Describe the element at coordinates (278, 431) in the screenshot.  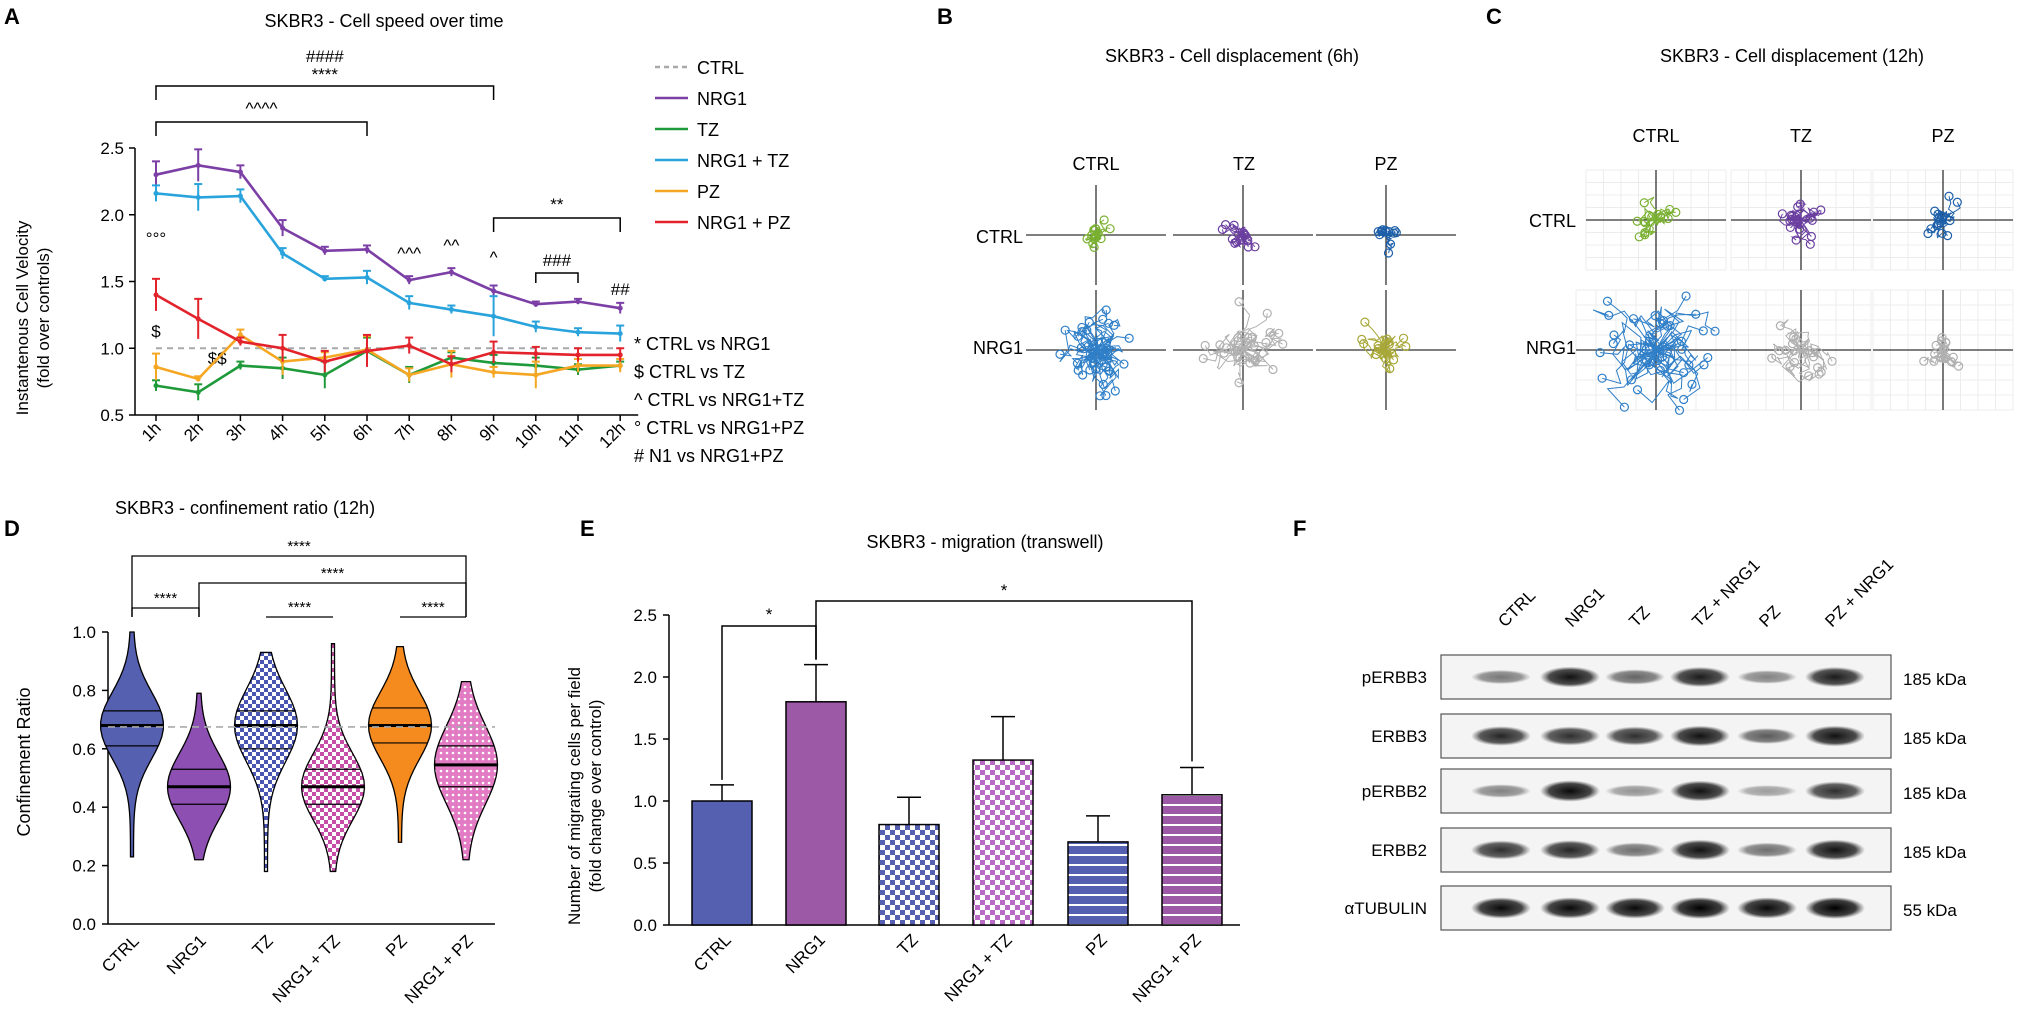
I see `chart-a-x-tick-label: 4h` at that location.